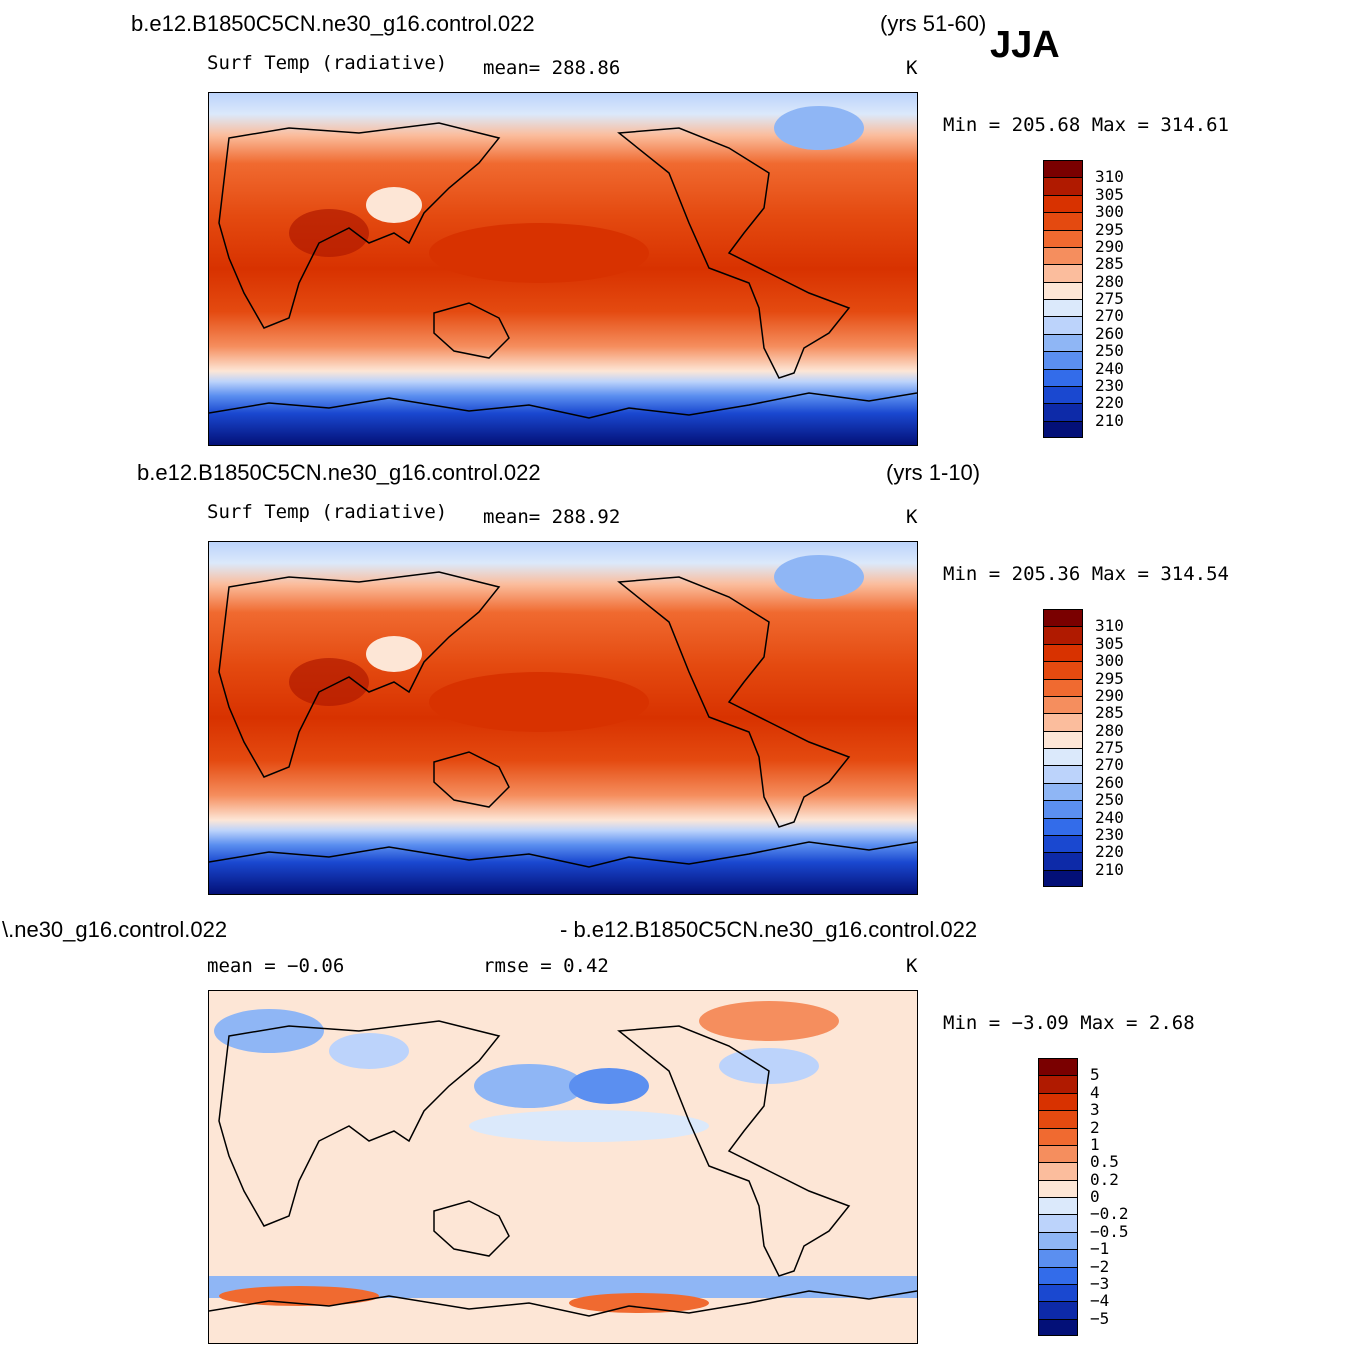 Image resolution: width=1358 pixels, height=1358 pixels. I want to click on colorbar-label: 2, so click(1095, 1127).